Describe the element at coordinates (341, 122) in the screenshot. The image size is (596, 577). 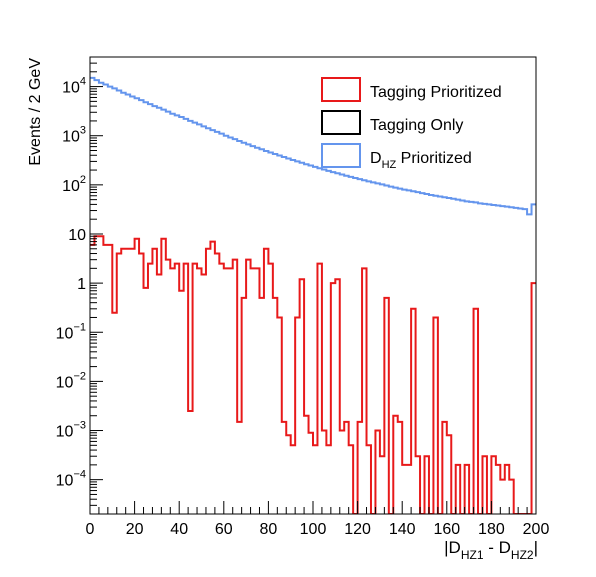
I see `legend-swatch-tagging-only` at that location.